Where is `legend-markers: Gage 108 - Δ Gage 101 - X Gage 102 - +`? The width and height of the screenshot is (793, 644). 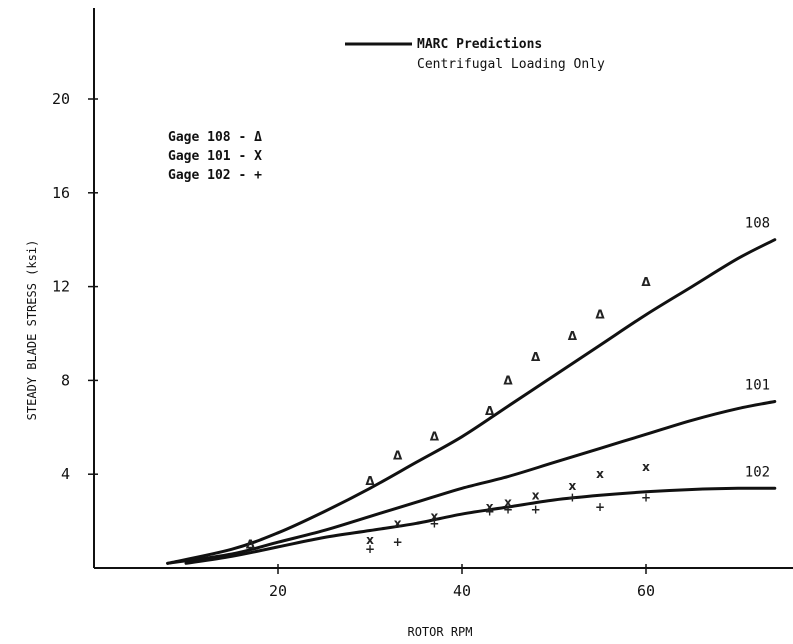 legend-markers: Gage 108 - Δ Gage 101 - X Gage 102 - + is located at coordinates (215, 156).